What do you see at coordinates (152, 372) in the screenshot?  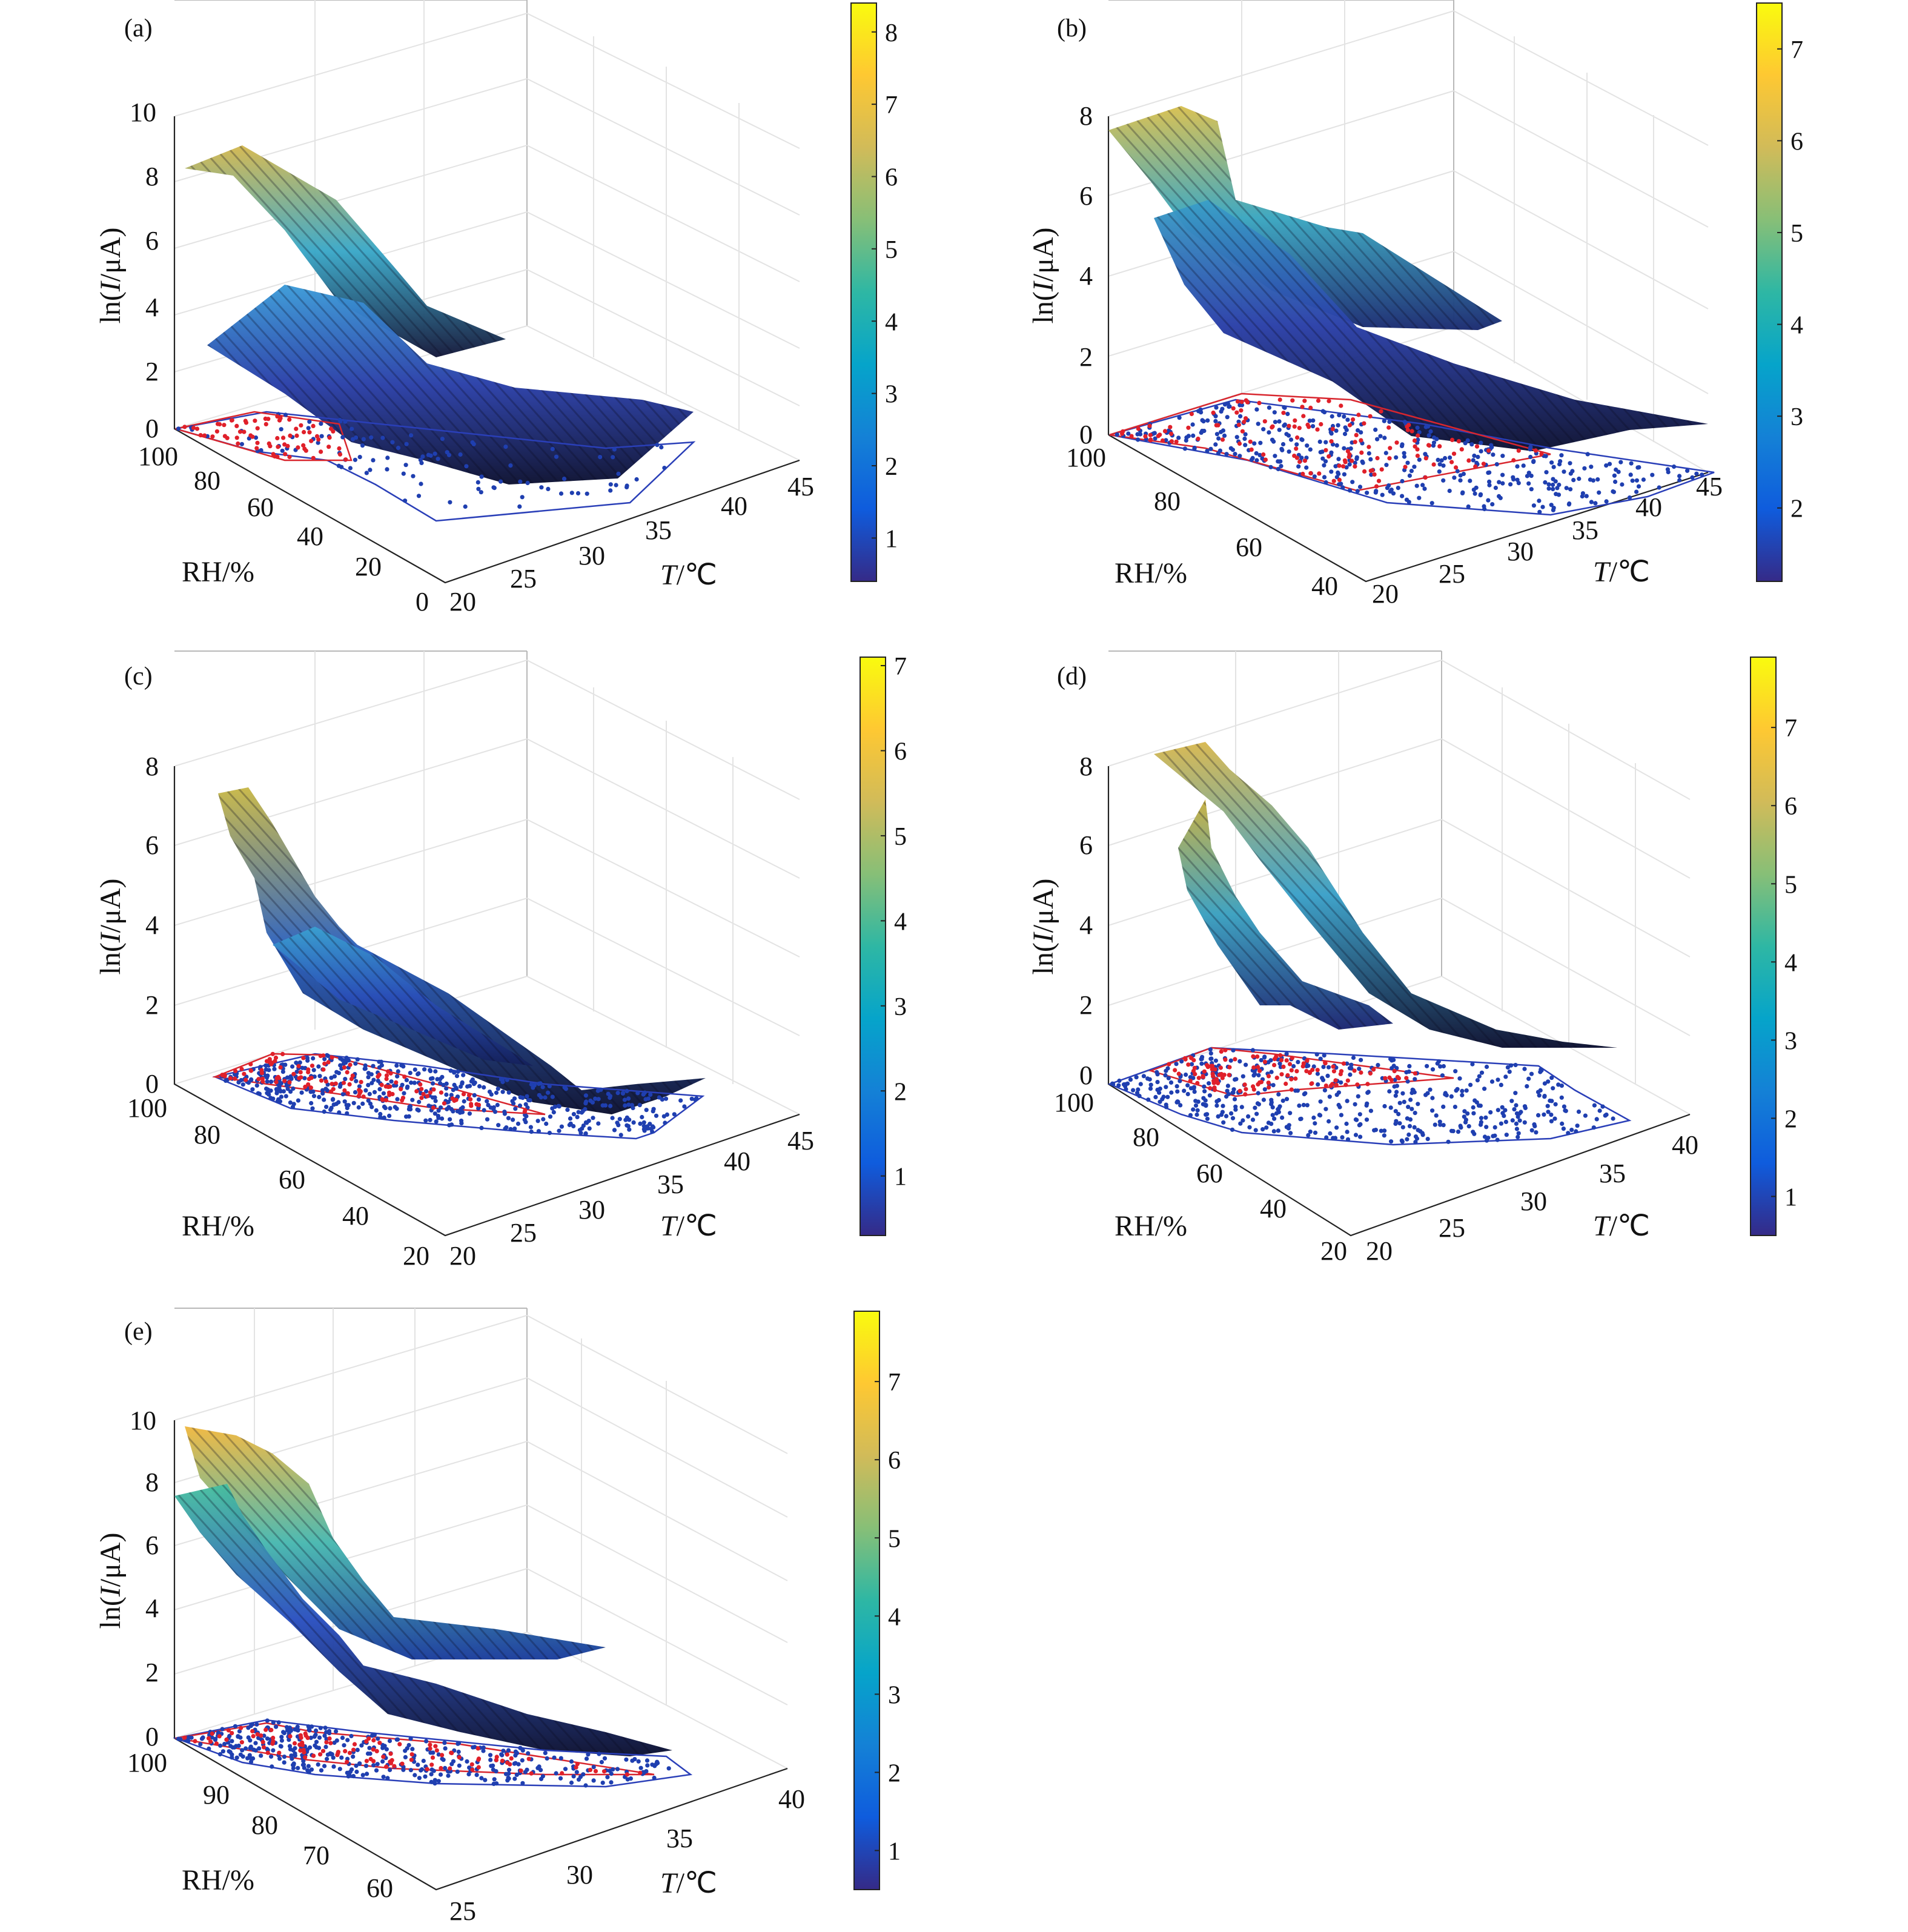 I see `z-tick-a-2: 2` at bounding box center [152, 372].